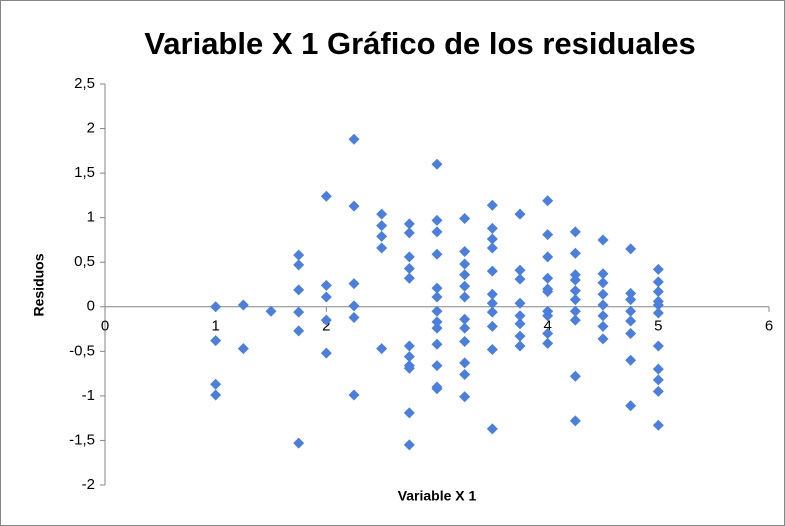  What do you see at coordinates (105, 326) in the screenshot?
I see `x-tick-label: 0` at bounding box center [105, 326].